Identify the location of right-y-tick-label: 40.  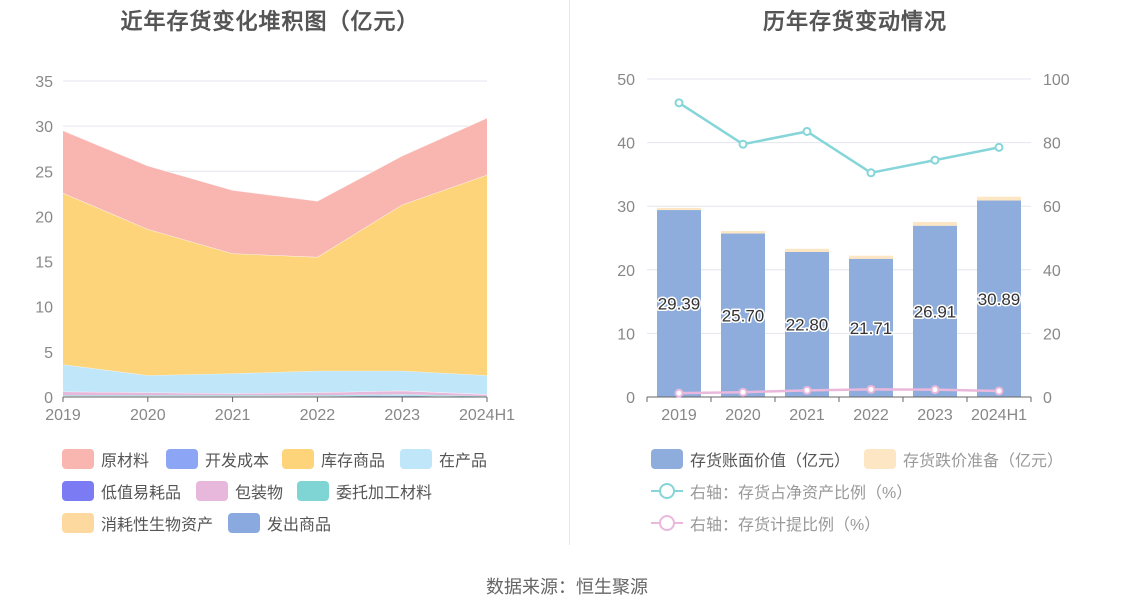
(626, 144).